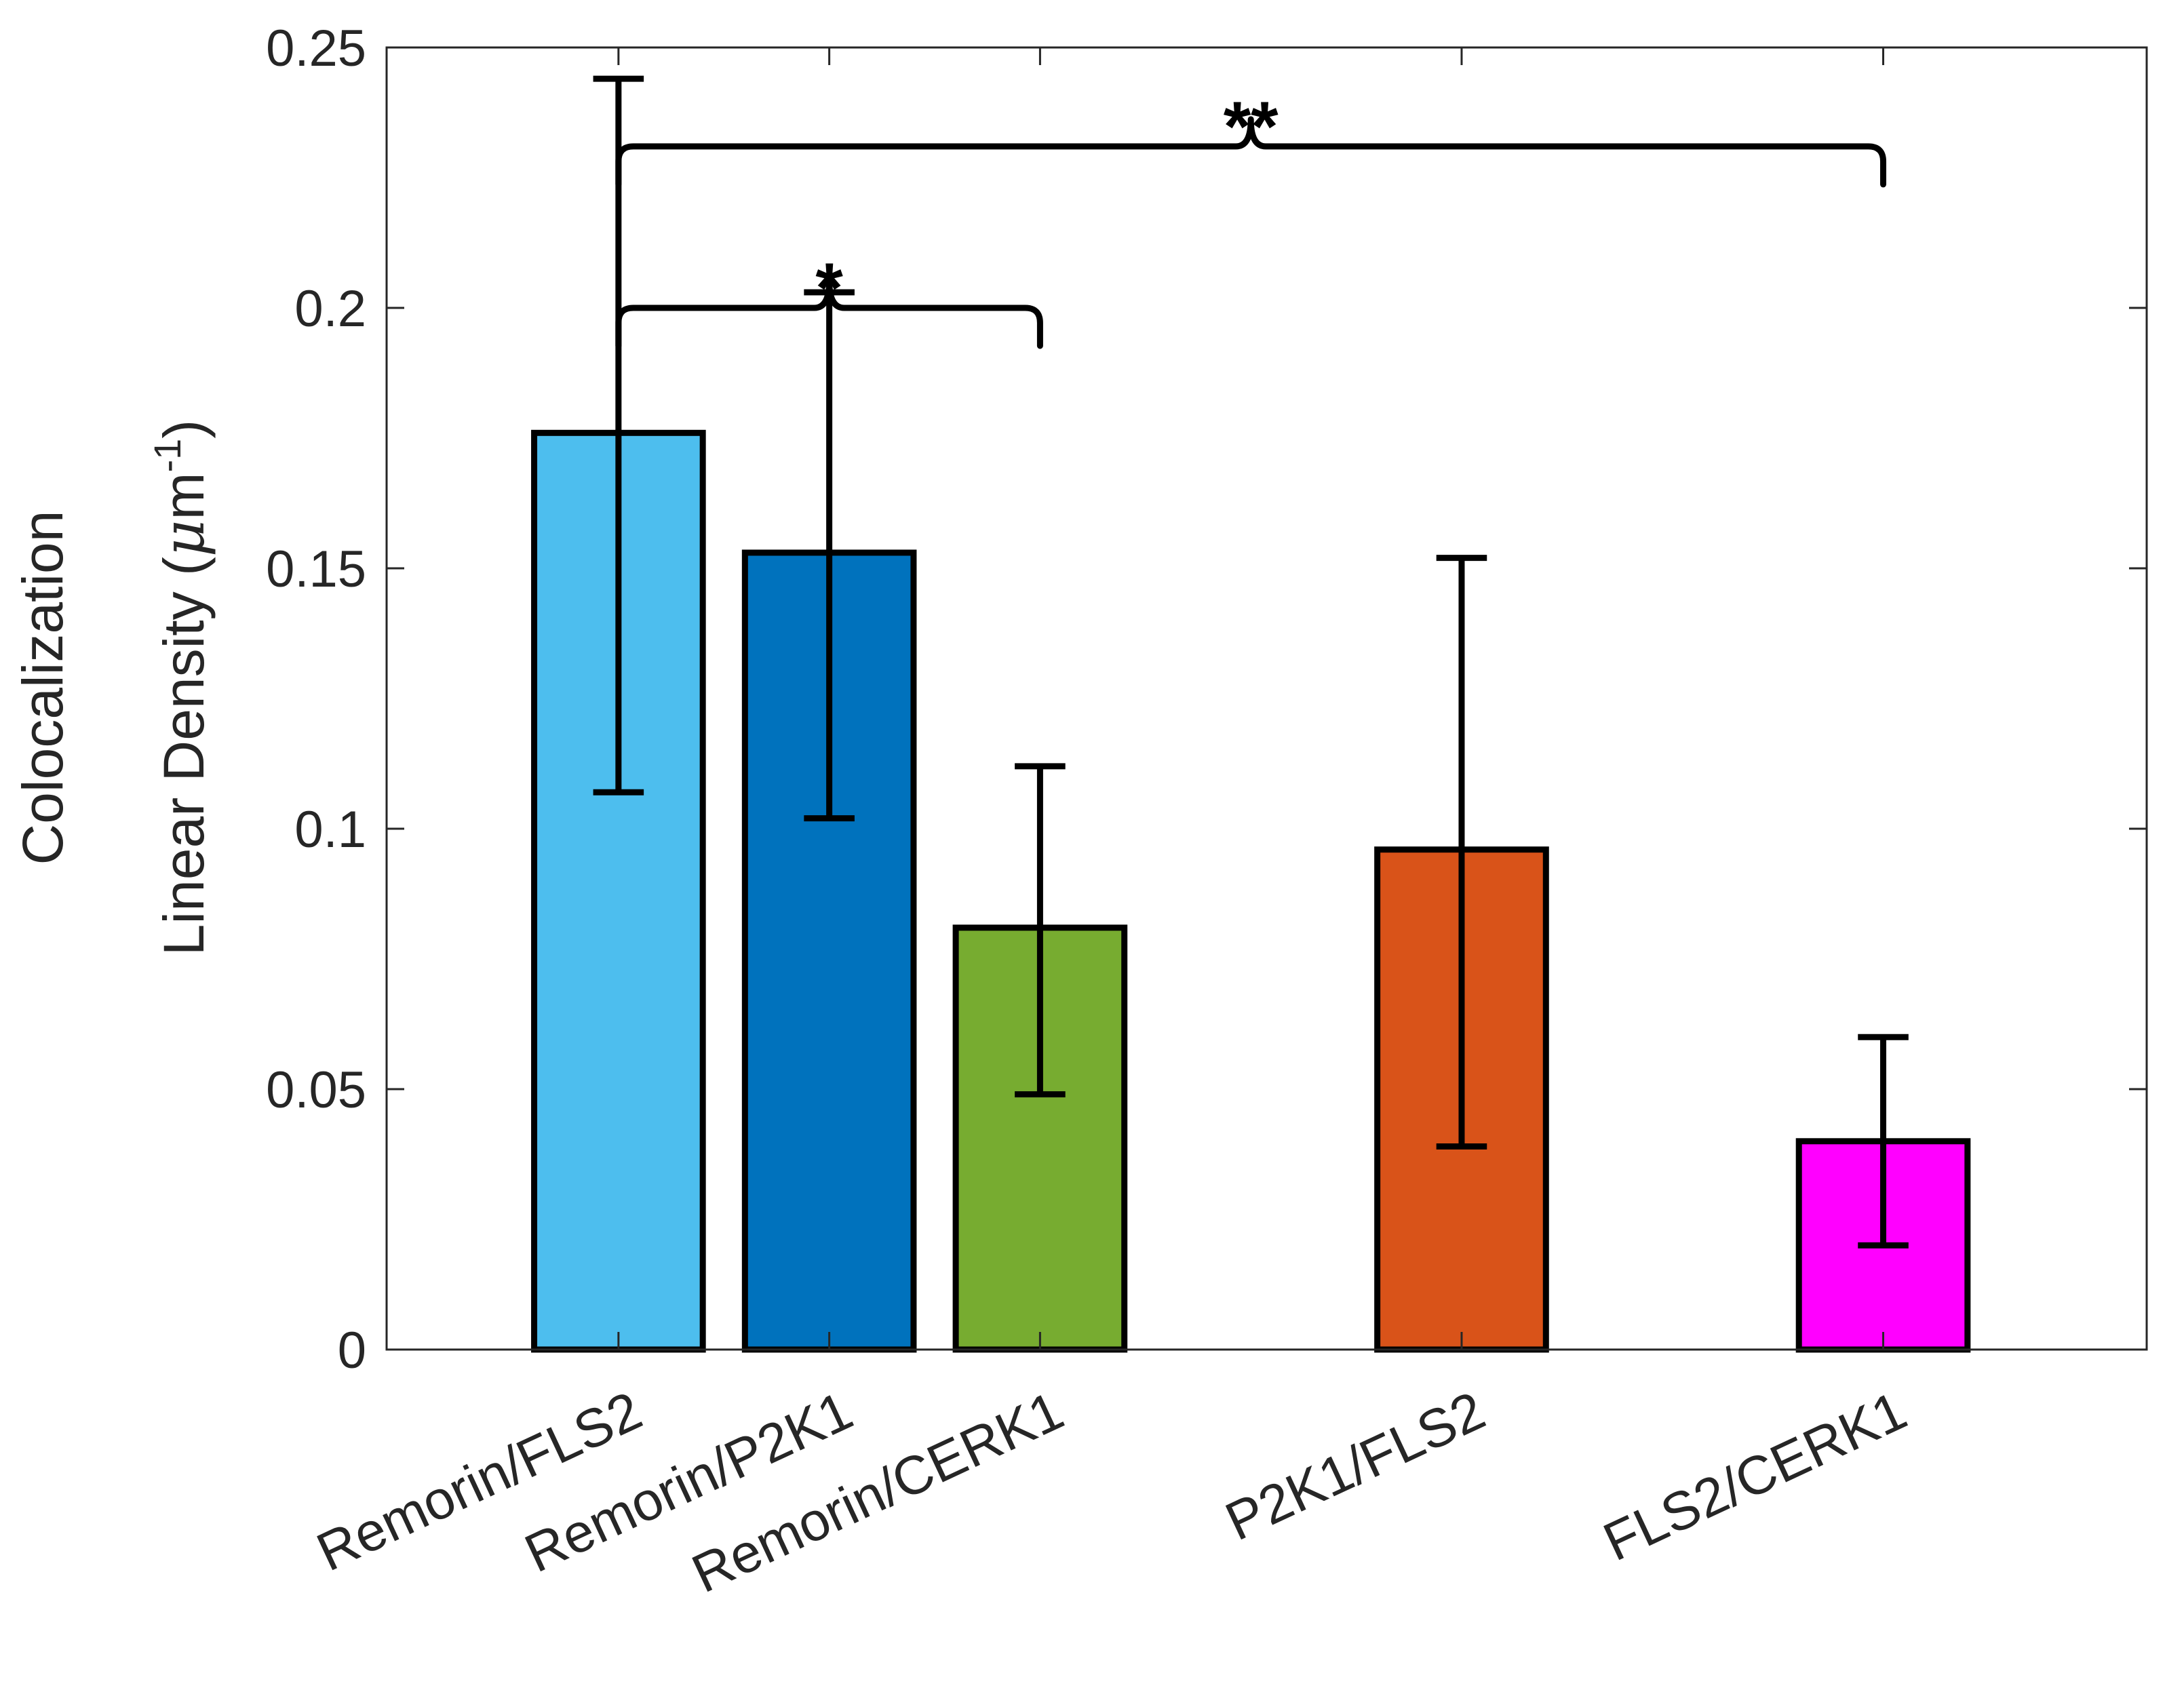 Image resolution: width=2184 pixels, height=1690 pixels. Describe the element at coordinates (316, 48) in the screenshot. I see `y-tick-label: 0.25` at that location.